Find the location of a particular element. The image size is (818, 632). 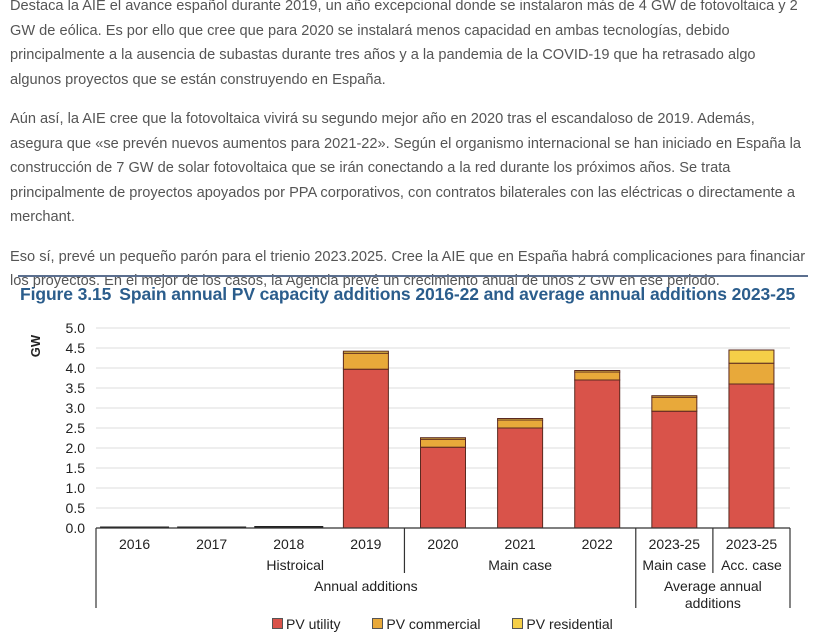

y-tick-label: 2.5 is located at coordinates (76, 428).